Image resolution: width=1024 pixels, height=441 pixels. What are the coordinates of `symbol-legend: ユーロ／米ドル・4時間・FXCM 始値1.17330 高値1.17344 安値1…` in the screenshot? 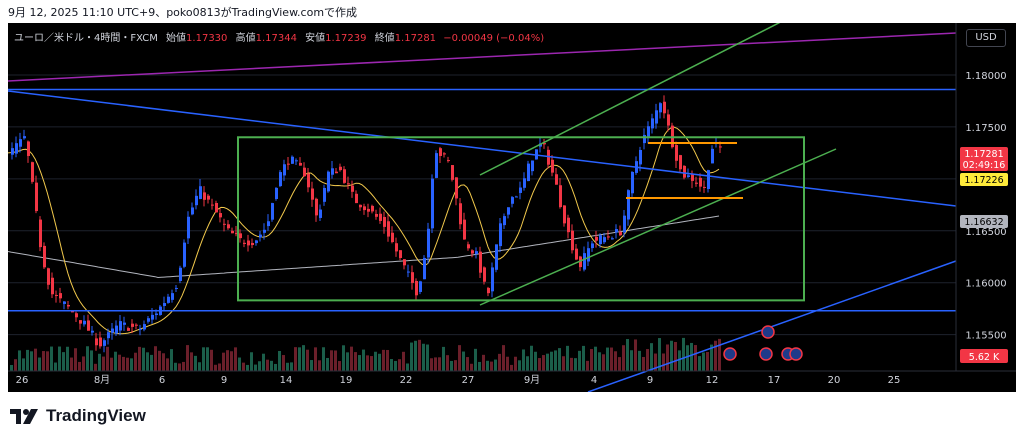 It's located at (279, 36).